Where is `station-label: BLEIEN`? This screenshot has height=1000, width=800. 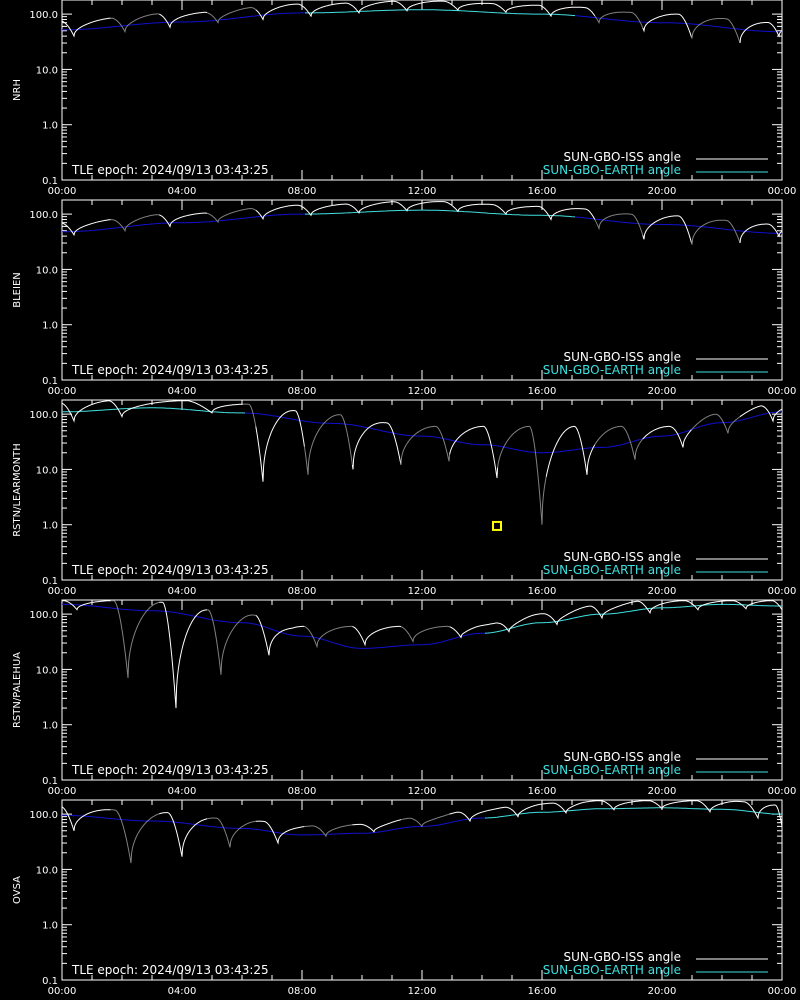
station-label: BLEIEN is located at coordinates (17, 290).